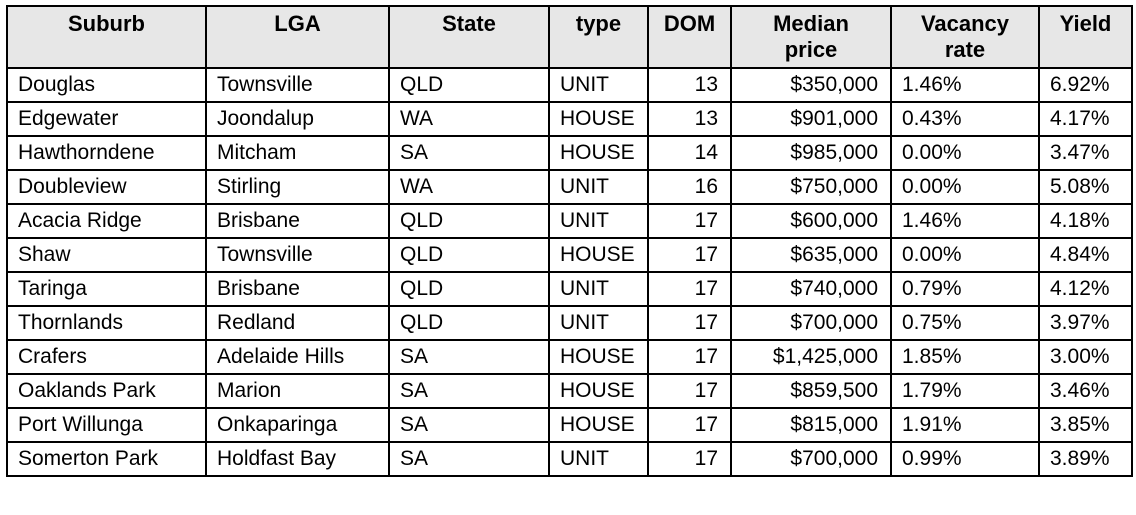 Image resolution: width=1136 pixels, height=515 pixels. Describe the element at coordinates (1085, 425) in the screenshot. I see `cell-yield: 3.85%` at that location.